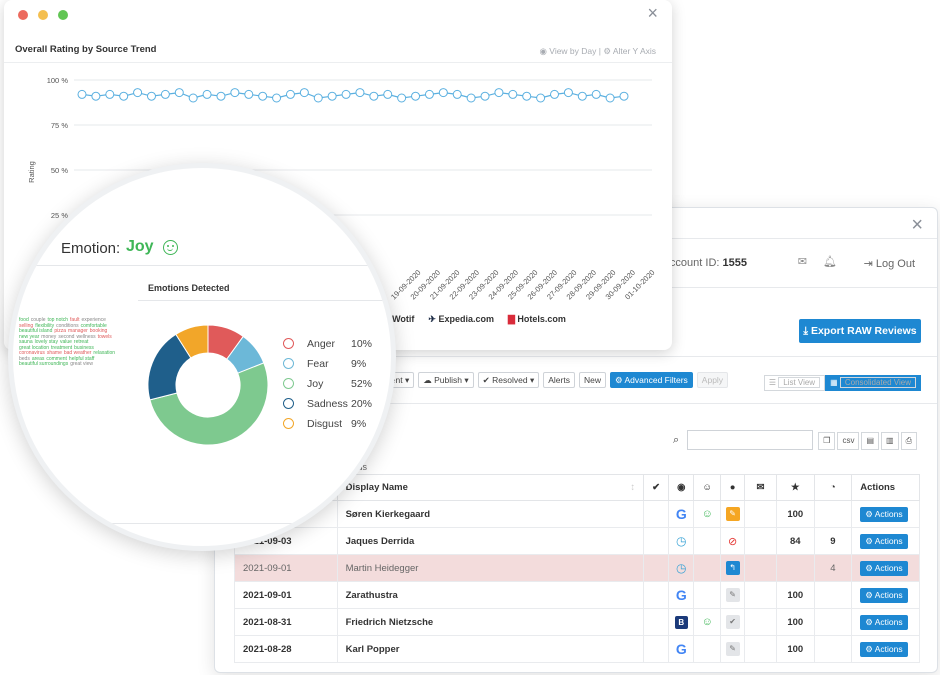  Describe the element at coordinates (795, 568) in the screenshot. I see `row-rating` at that location.